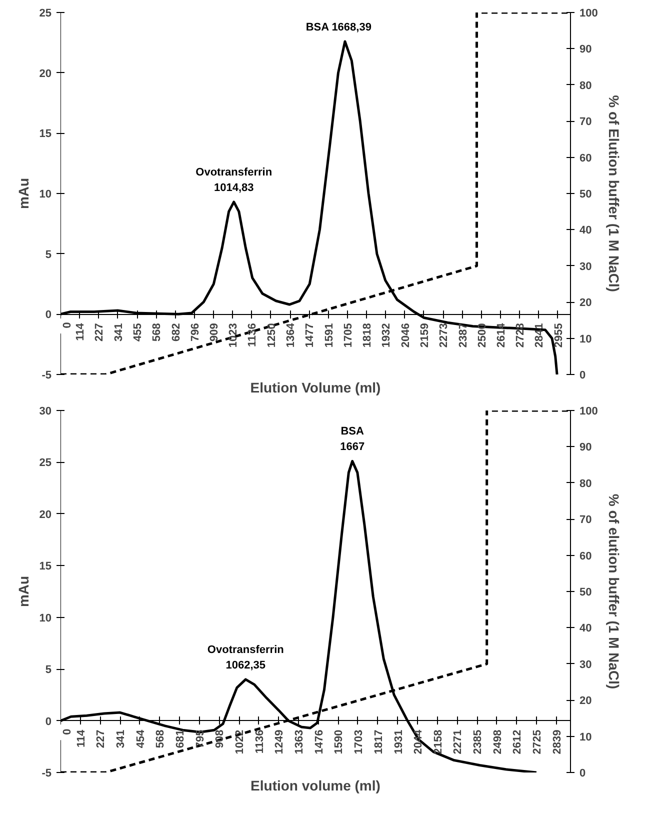 This screenshot has width=662, height=816. What do you see at coordinates (501, 335) in the screenshot?
I see `x-tick-label: 2614` at bounding box center [501, 335].